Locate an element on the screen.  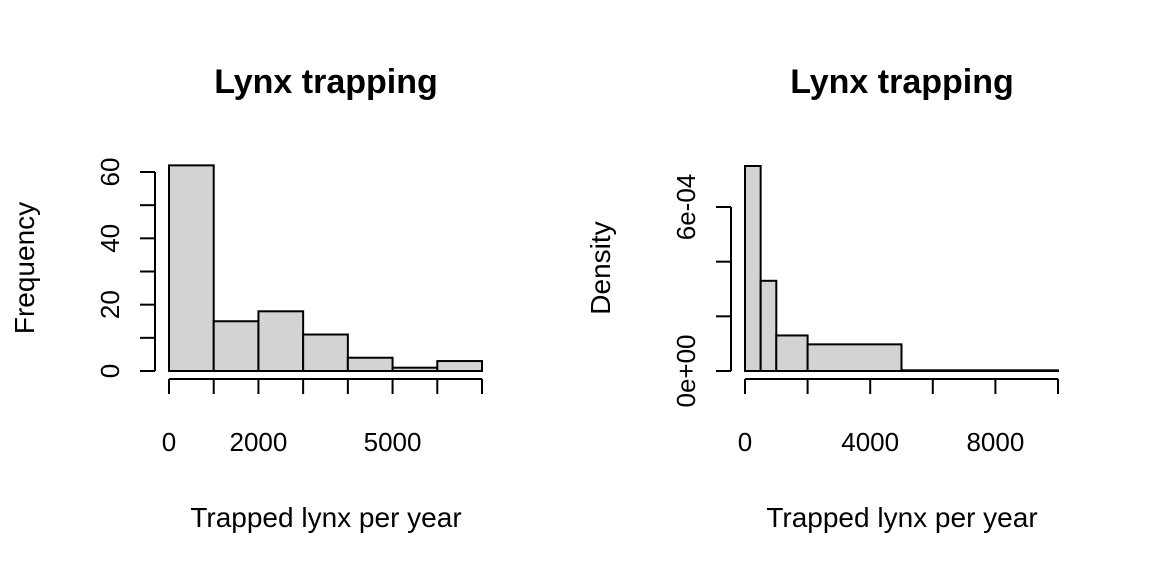
chart-title-frequency: Lynx trapping is located at coordinates (326, 82).